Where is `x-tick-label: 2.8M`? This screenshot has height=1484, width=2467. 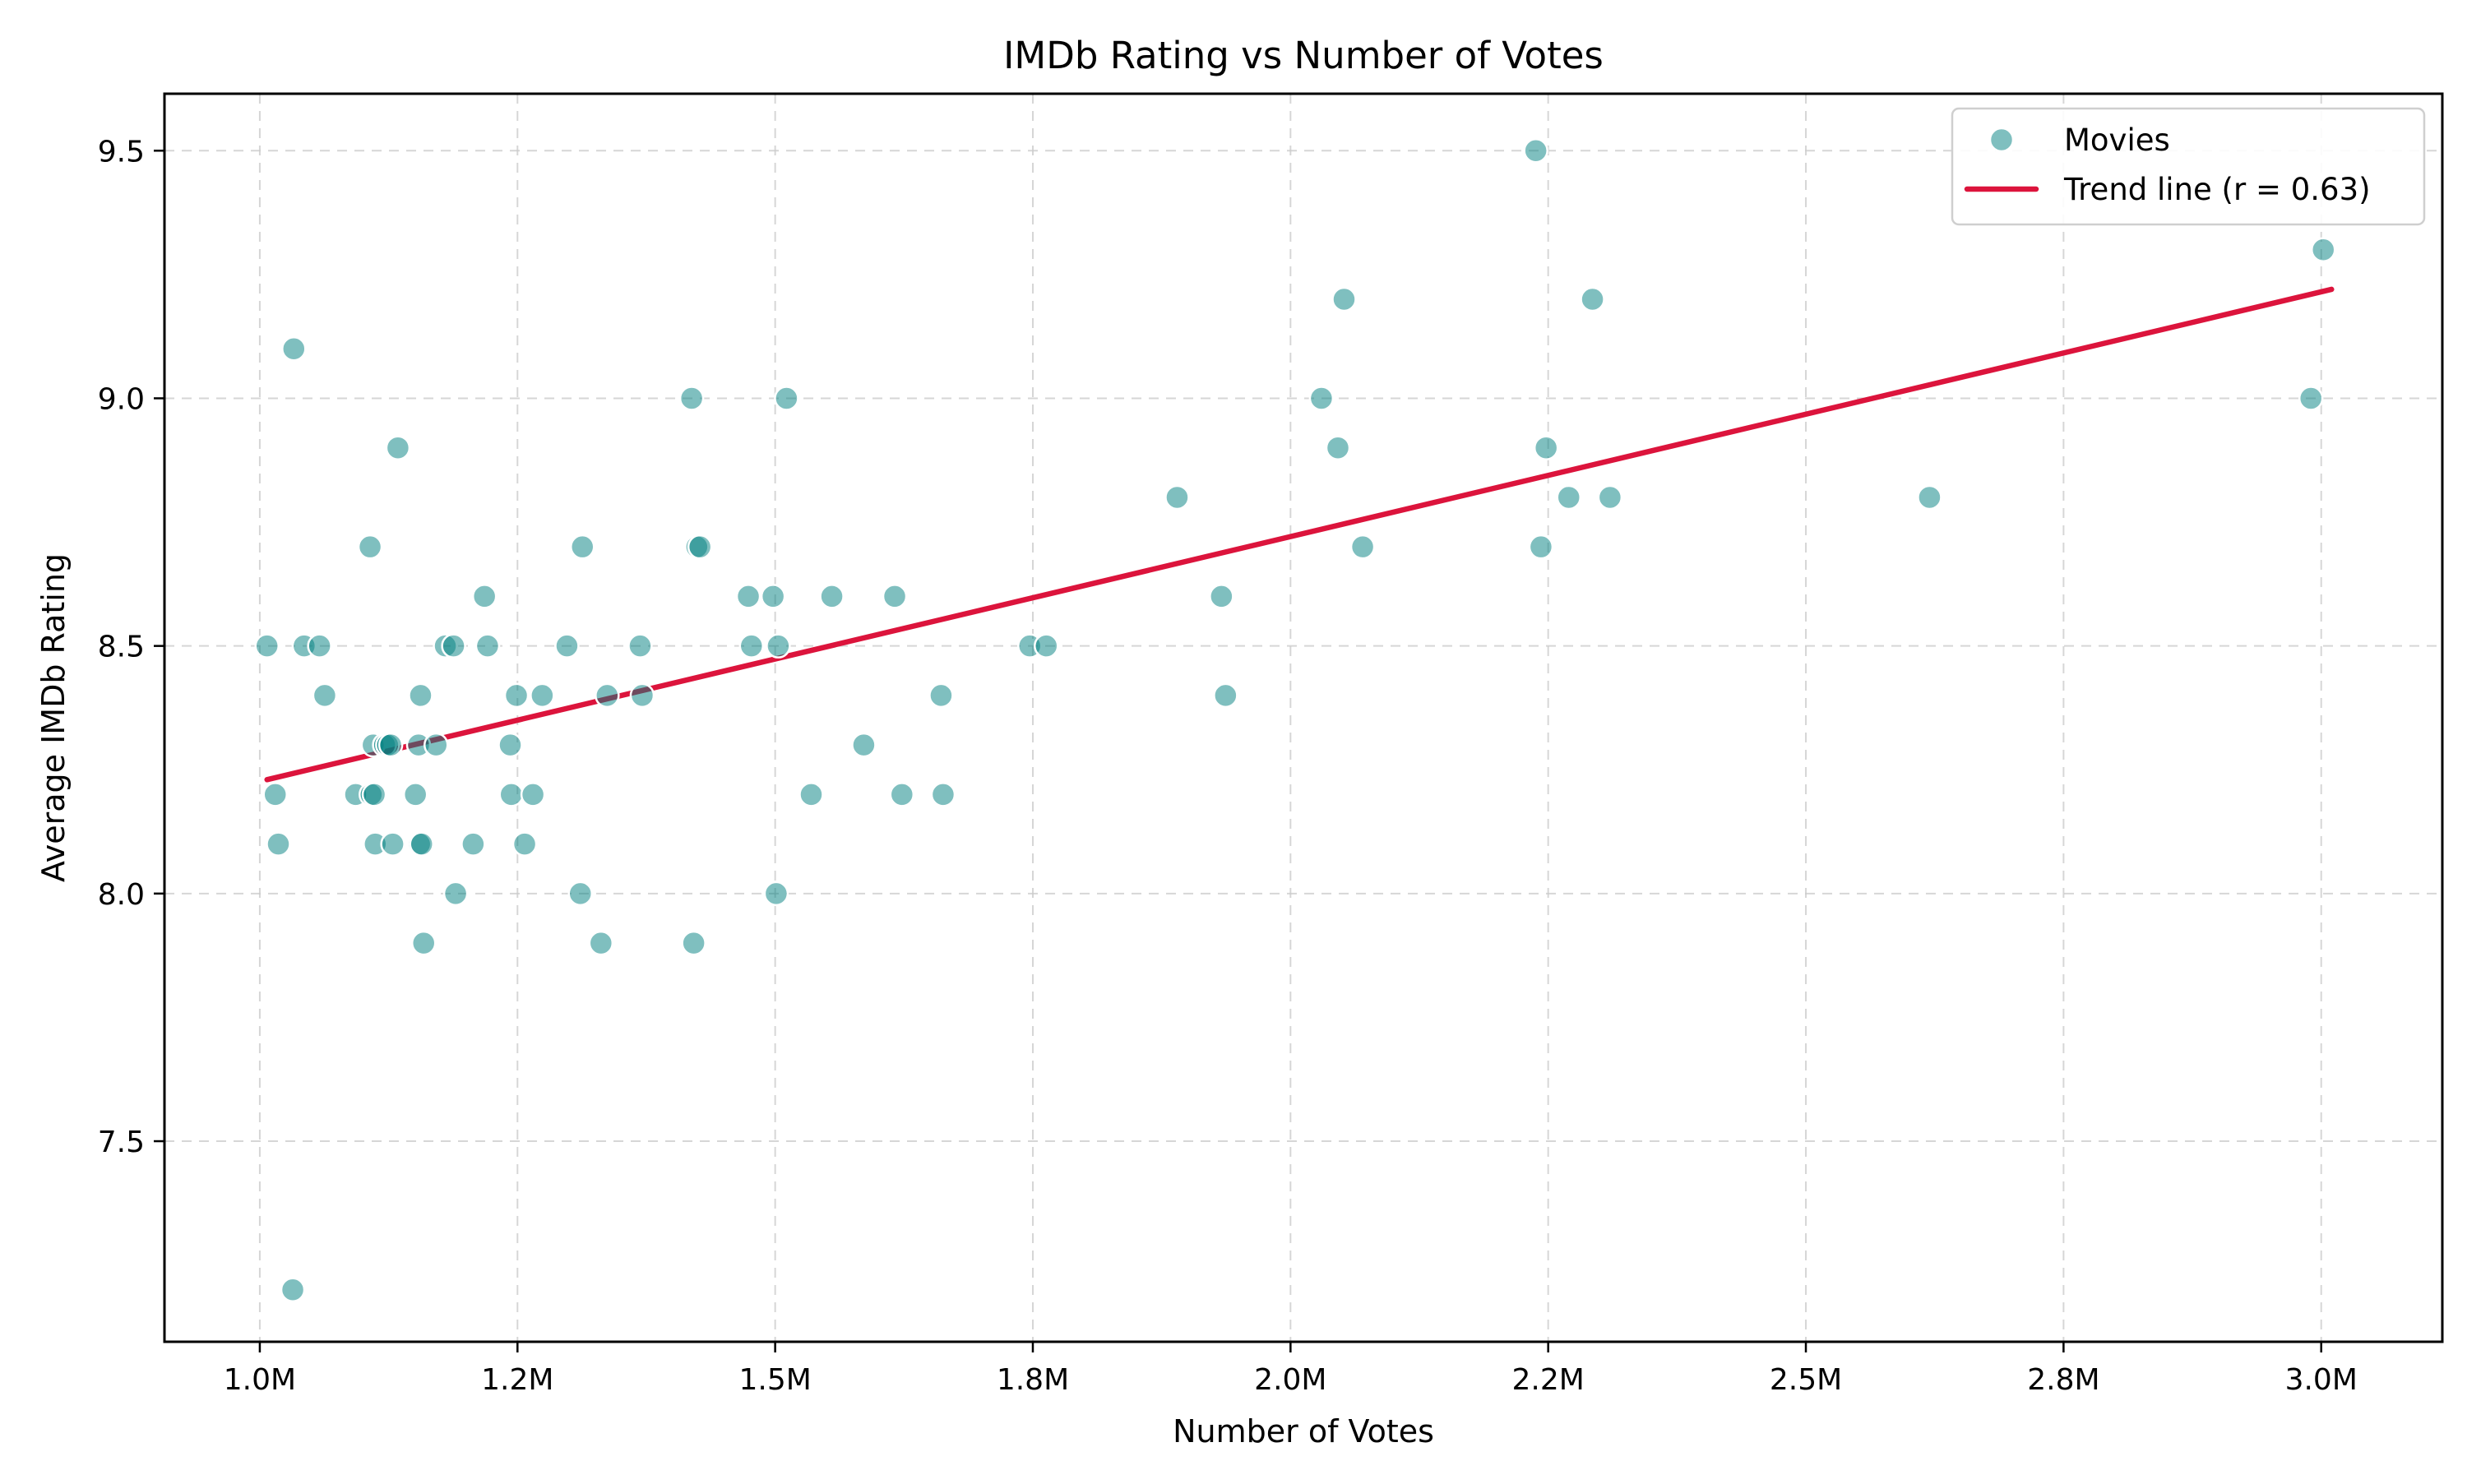 x-tick-label: 2.8M is located at coordinates (2063, 1380).